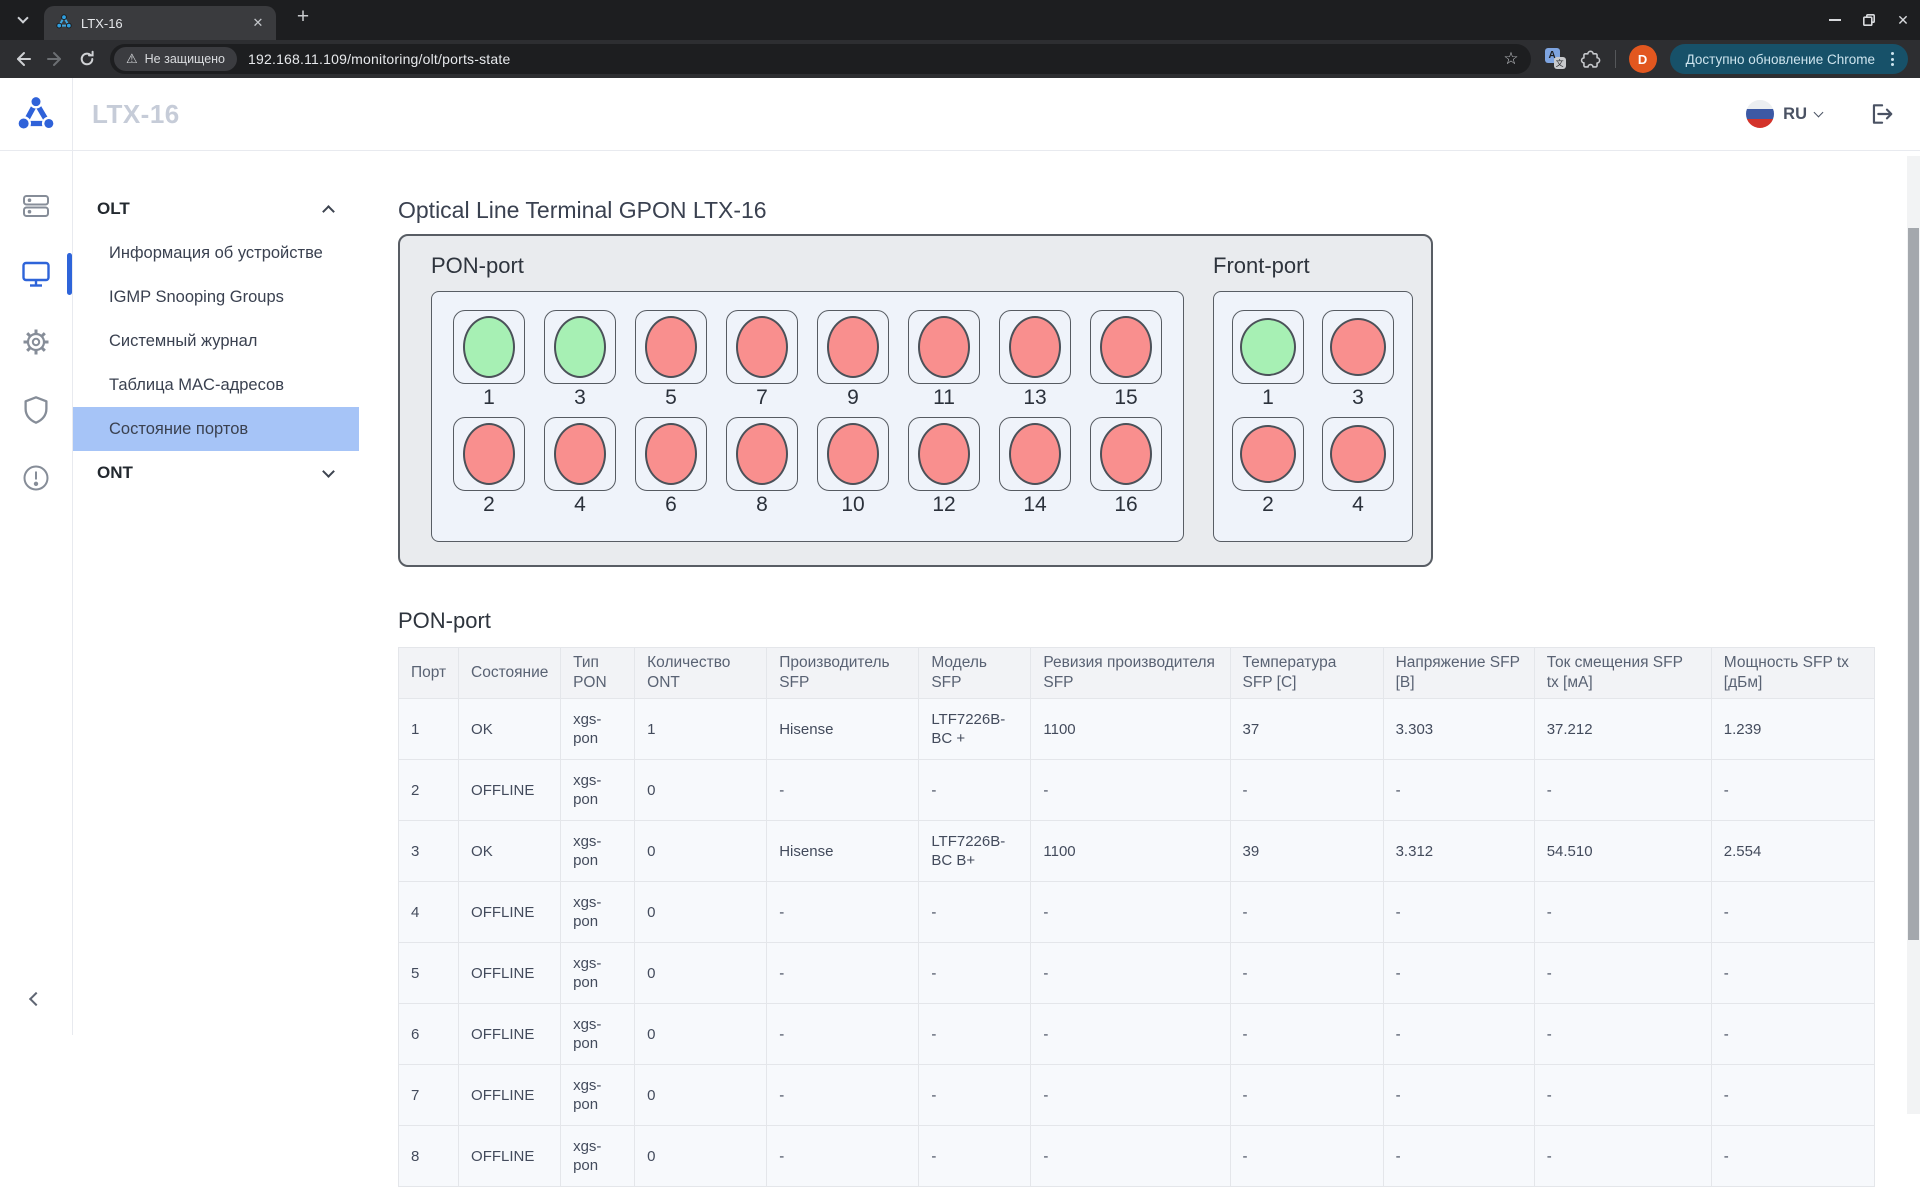 The width and height of the screenshot is (1920, 1187). Describe the element at coordinates (216, 209) in the screenshot. I see `menu-section-olt: OLT` at that location.